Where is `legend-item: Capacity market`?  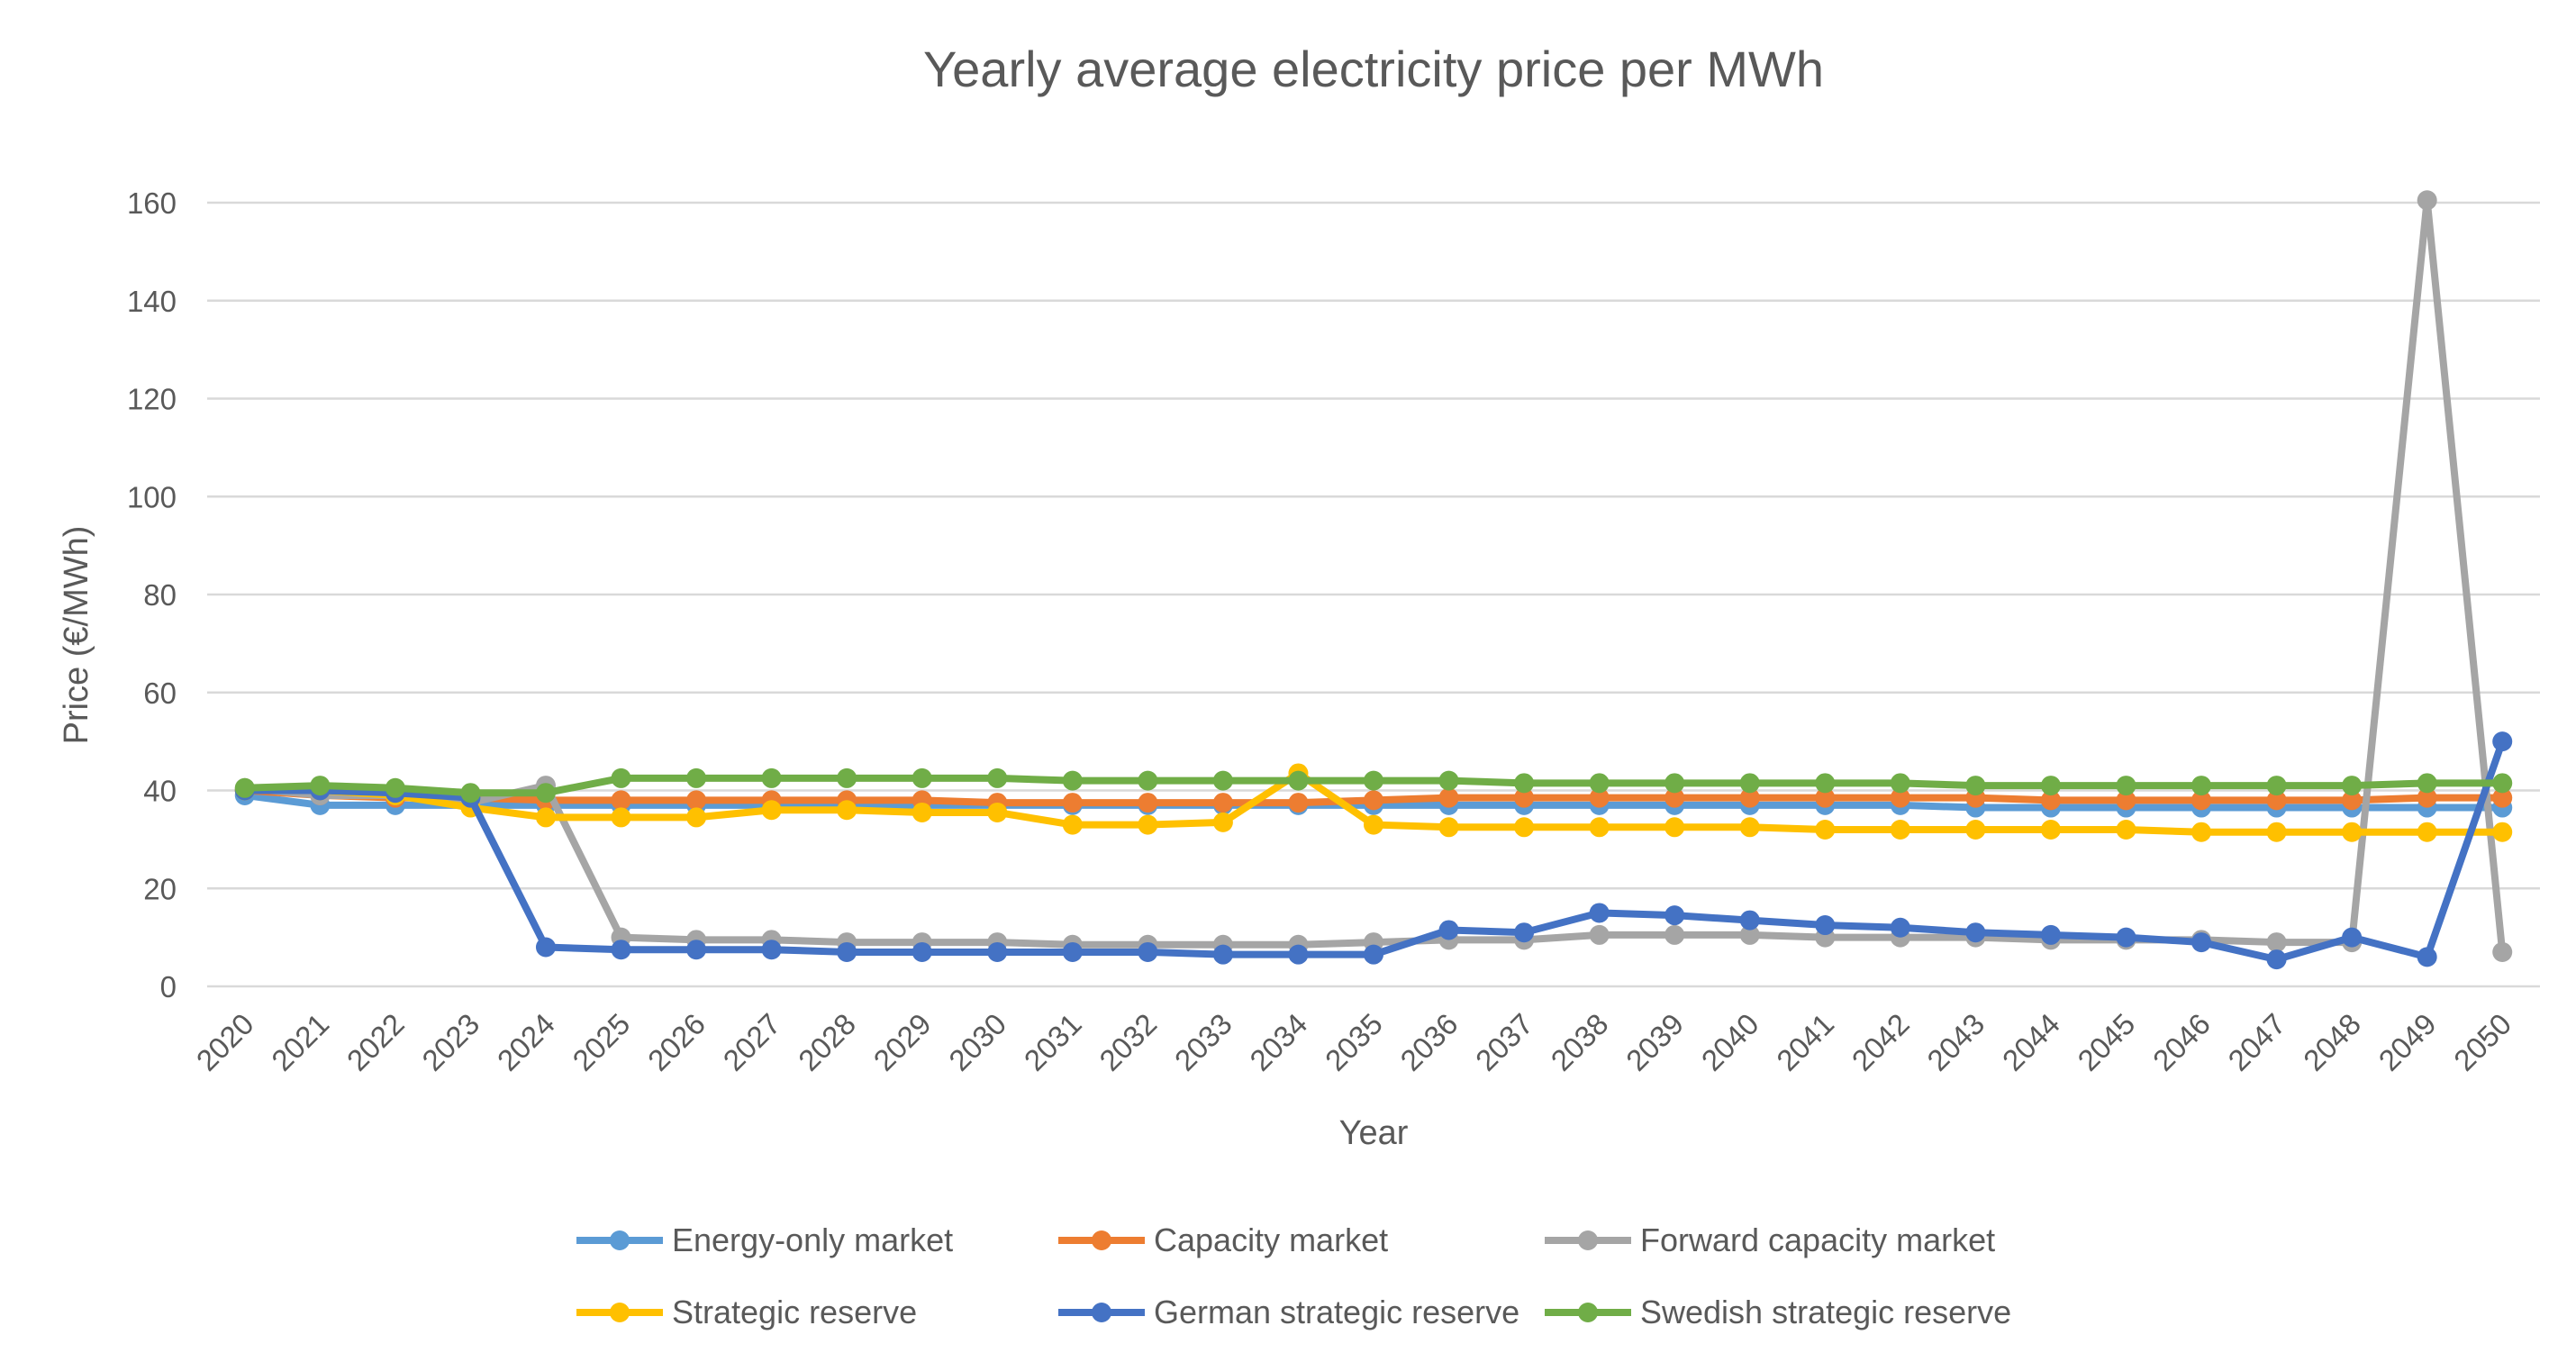
legend-item: Capacity market is located at coordinates (1223, 1239).